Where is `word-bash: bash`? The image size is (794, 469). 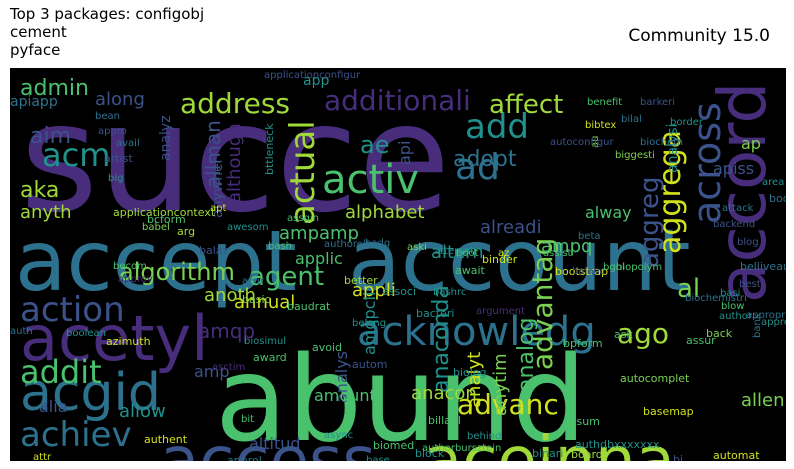 word-bash: bash is located at coordinates (280, 246).